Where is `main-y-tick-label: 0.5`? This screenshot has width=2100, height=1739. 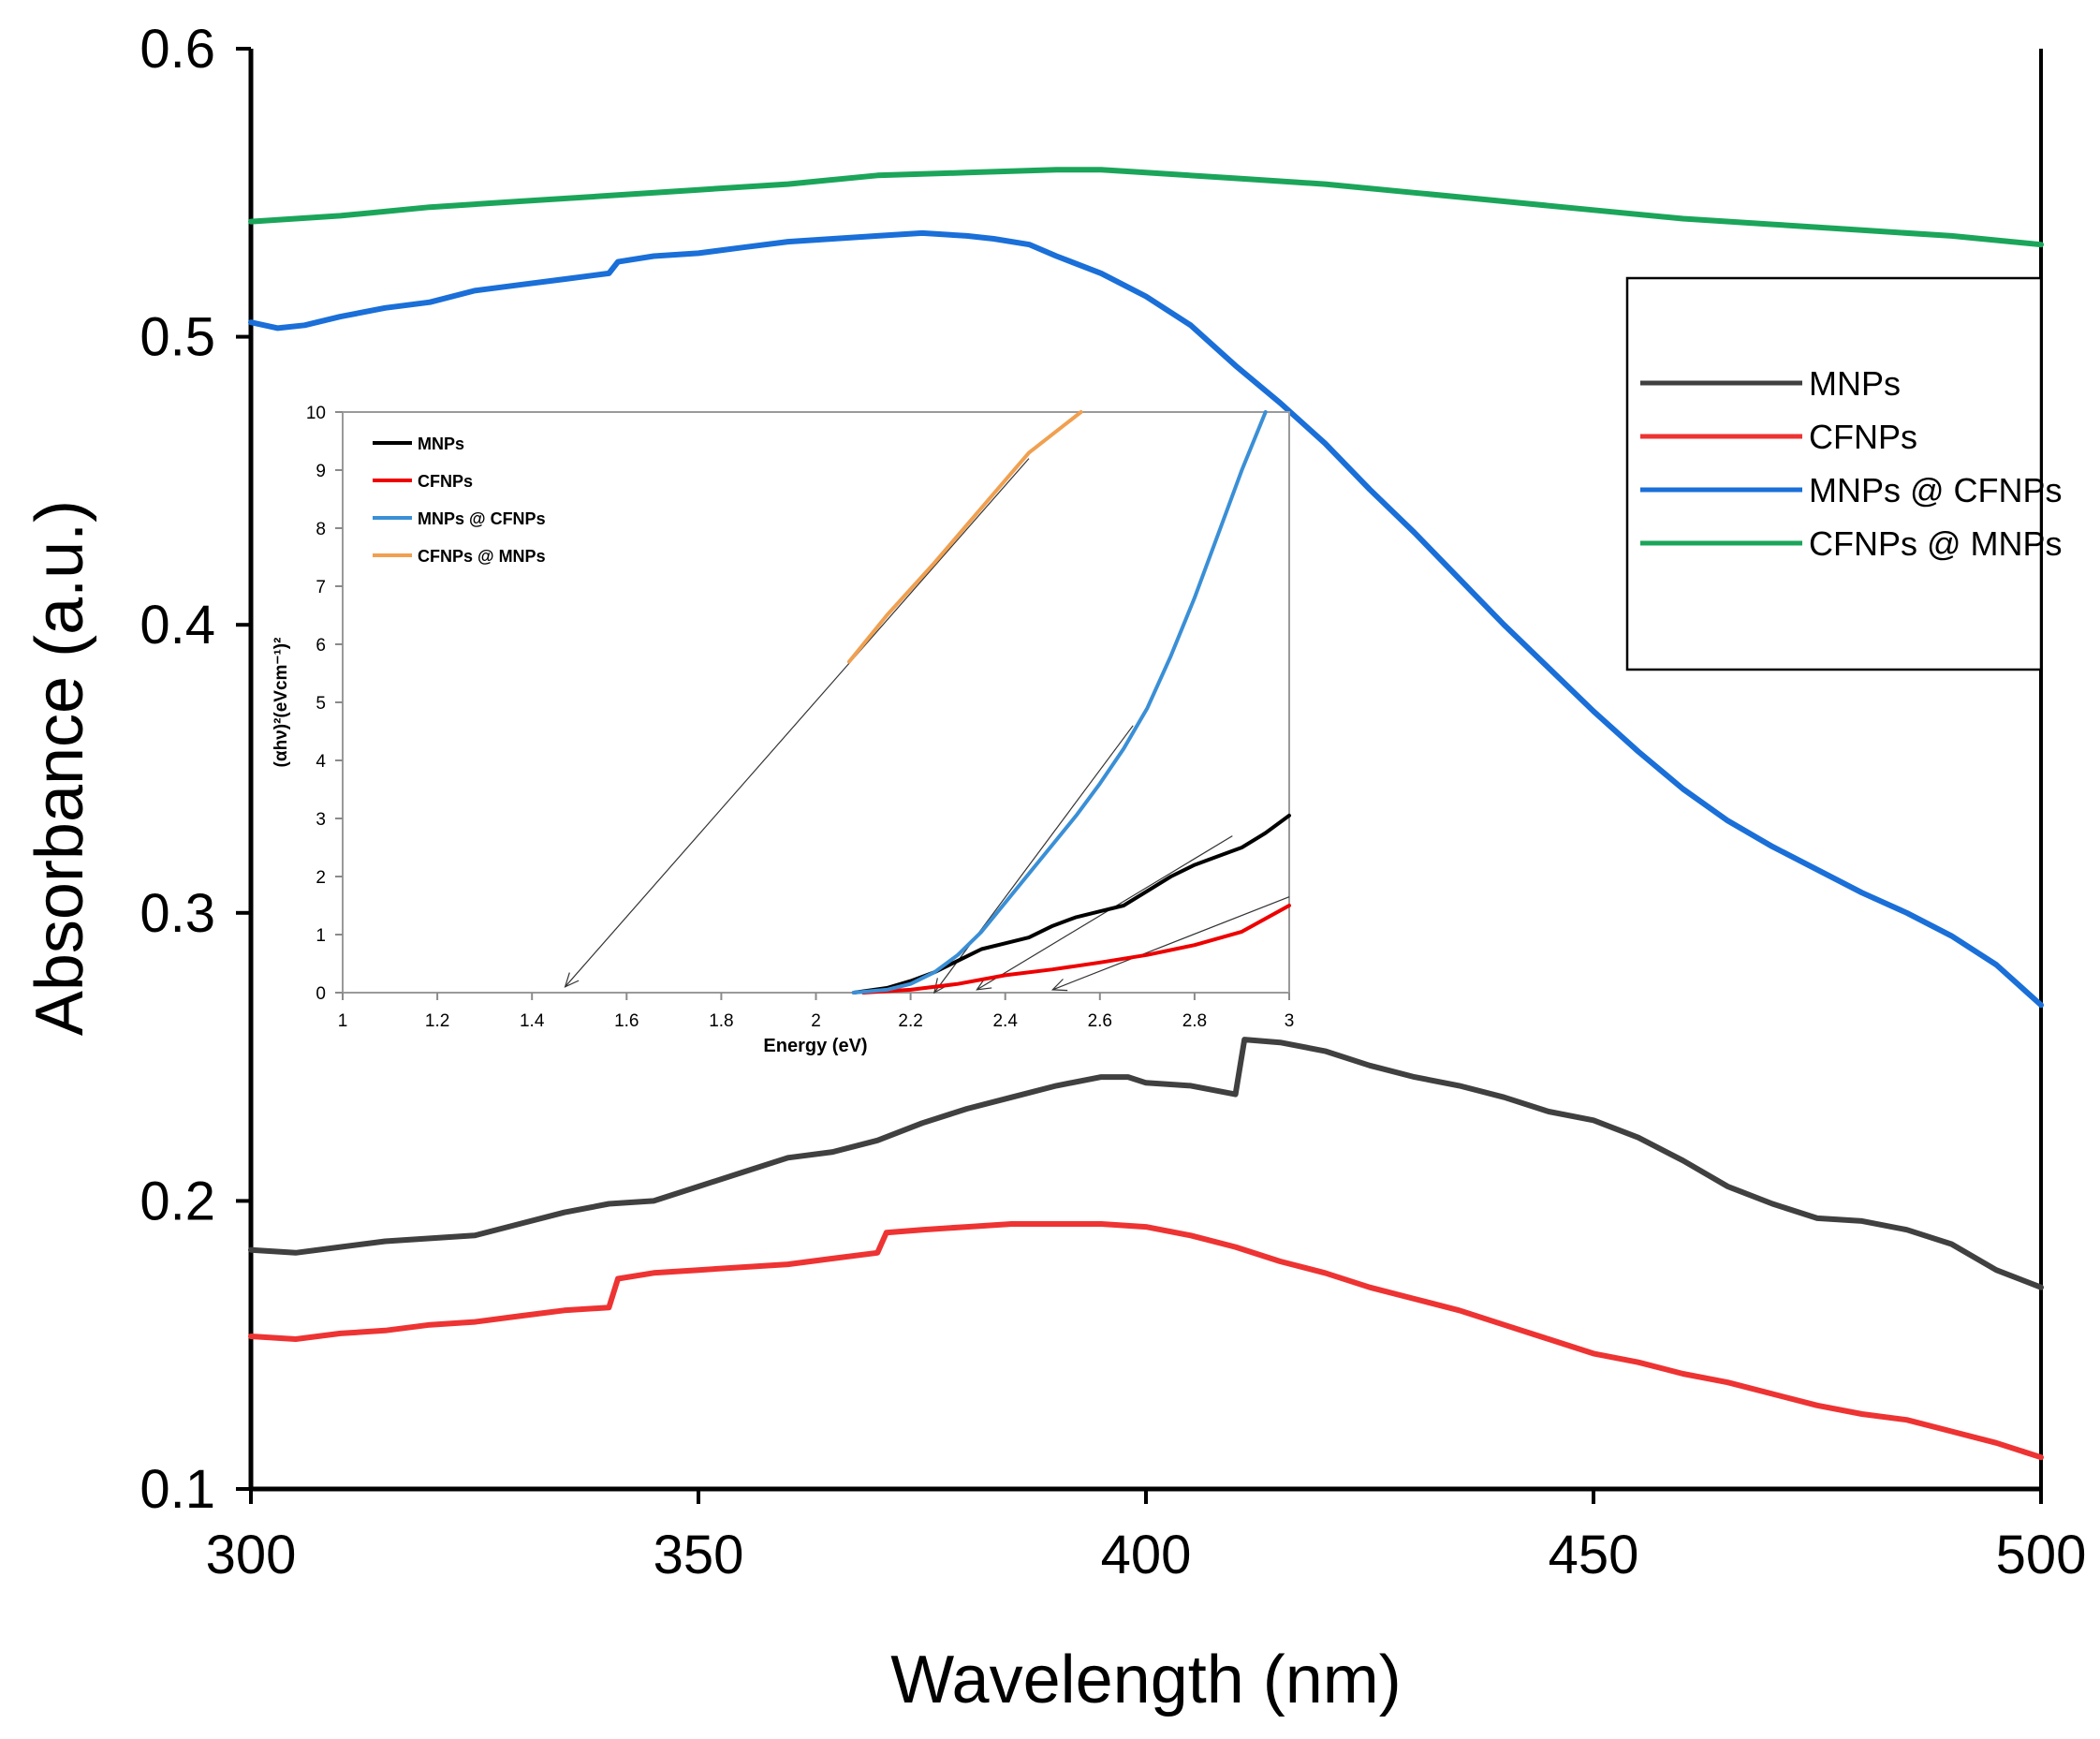 main-y-tick-label: 0.5 is located at coordinates (177, 337).